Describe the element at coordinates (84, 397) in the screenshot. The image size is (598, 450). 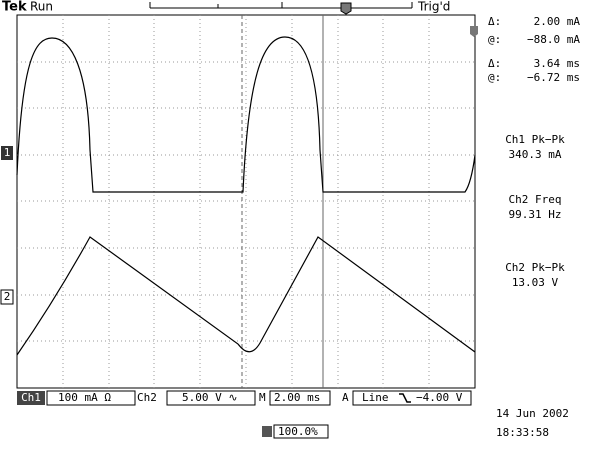
I see `ch1-scale: 100 mA Ω` at that location.